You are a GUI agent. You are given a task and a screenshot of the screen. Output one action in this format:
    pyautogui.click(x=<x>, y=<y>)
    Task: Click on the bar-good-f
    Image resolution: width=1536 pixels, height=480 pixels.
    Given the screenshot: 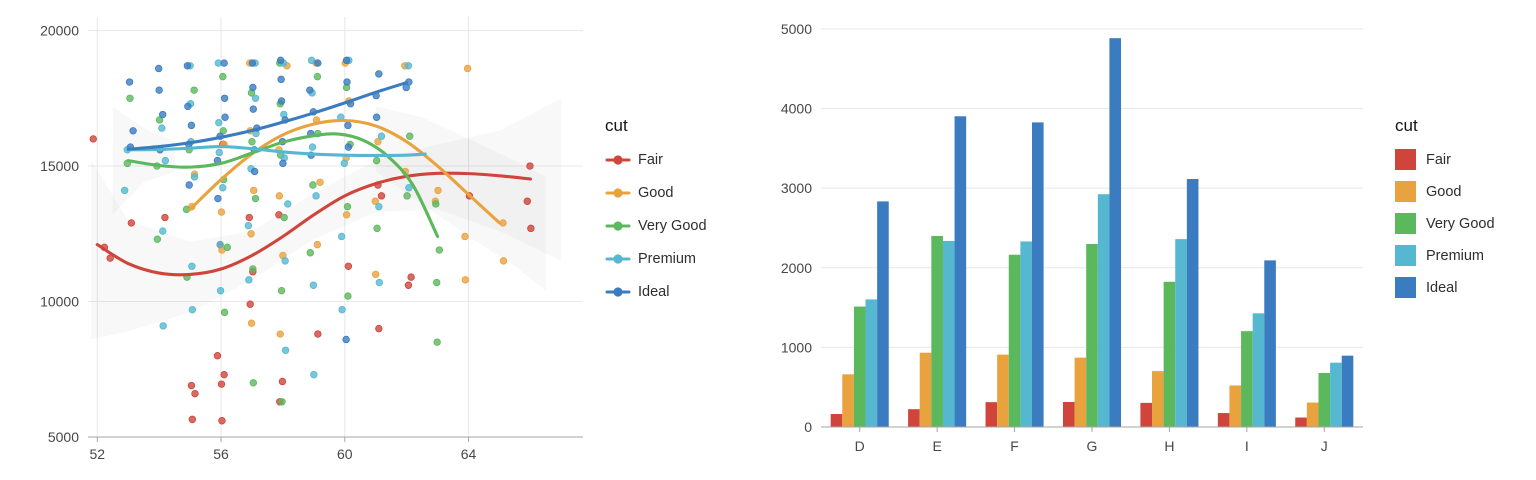 What is the action you would take?
    pyautogui.click(x=1003, y=390)
    